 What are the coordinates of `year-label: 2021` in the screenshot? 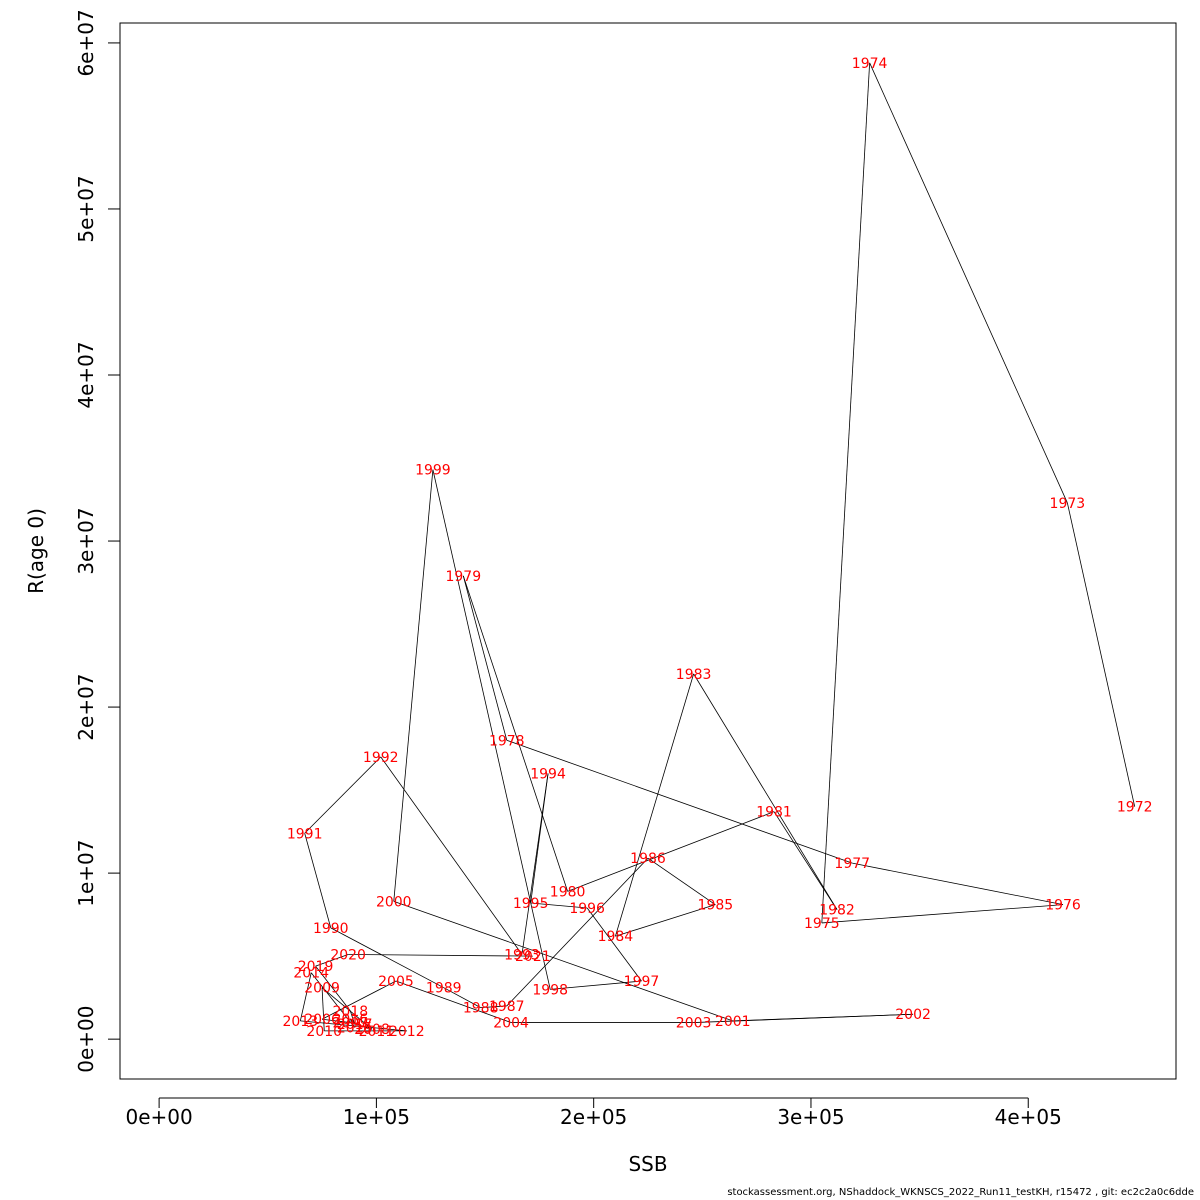 It's located at (533, 957).